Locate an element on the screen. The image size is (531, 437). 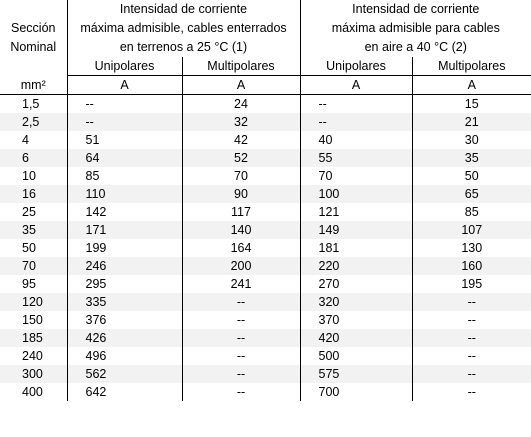
cell-air-unipolar: 100 is located at coordinates (356, 194).